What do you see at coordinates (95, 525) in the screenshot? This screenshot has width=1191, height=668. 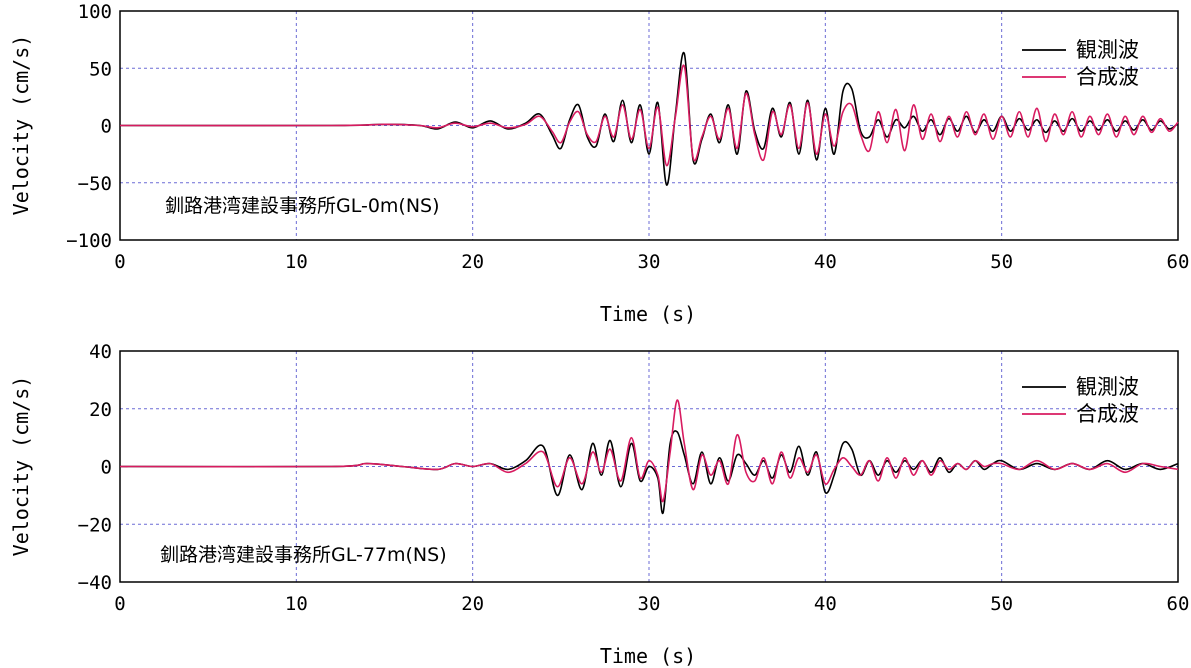 I see `y-tick-label: −20` at bounding box center [95, 525].